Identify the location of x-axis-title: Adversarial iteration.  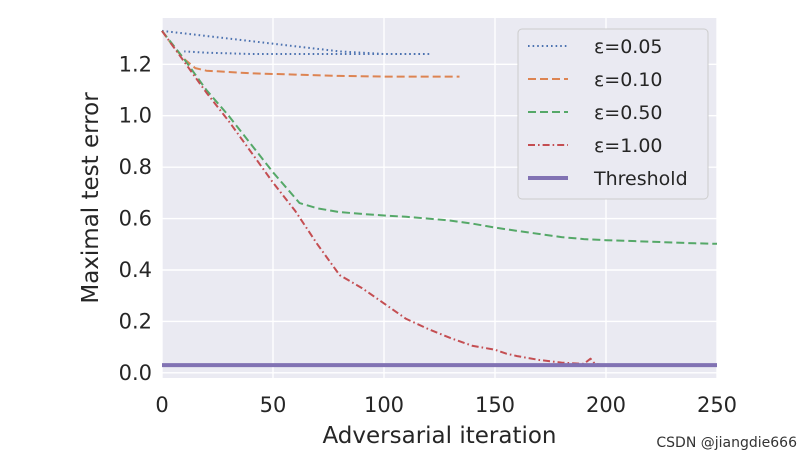
(439, 436).